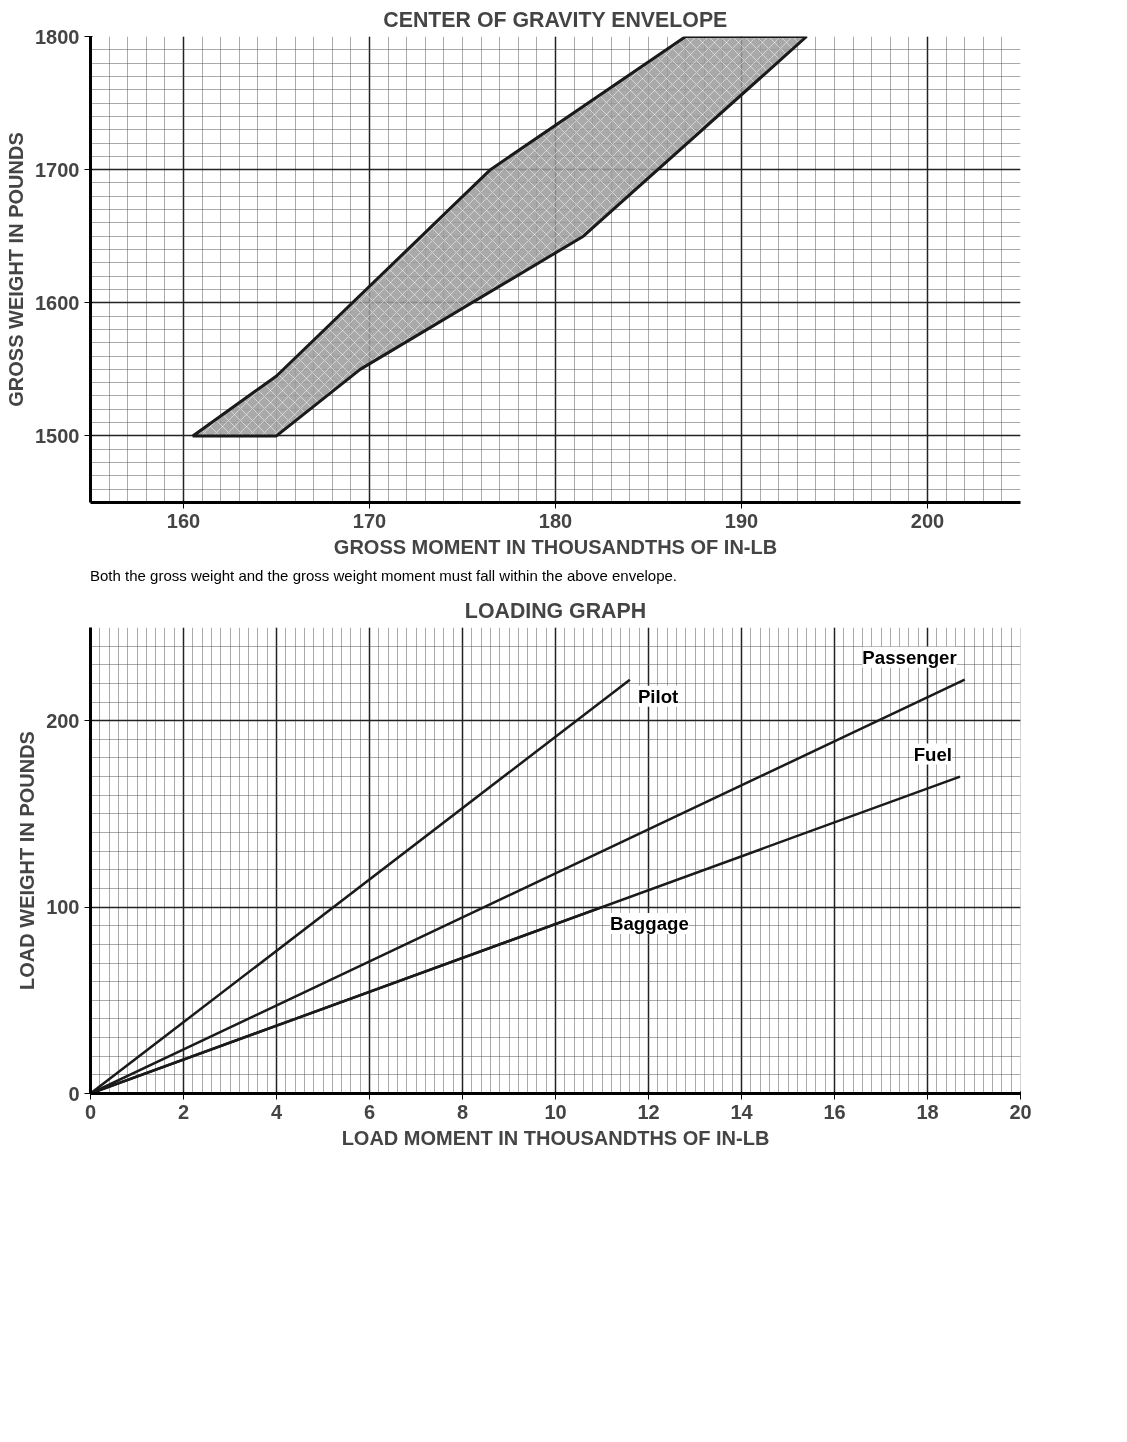 The image size is (1127, 1442). What do you see at coordinates (276, 1111) in the screenshot?
I see `x-tick-label: 4` at bounding box center [276, 1111].